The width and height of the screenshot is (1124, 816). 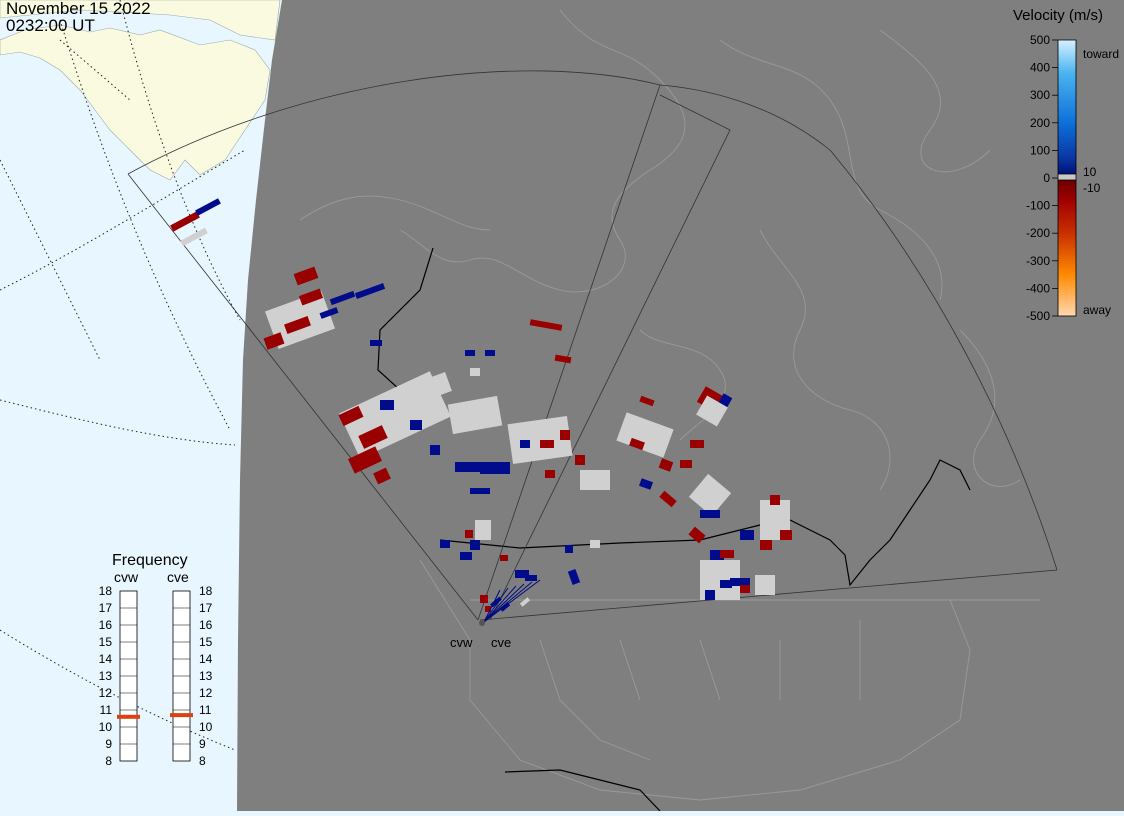 What do you see at coordinates (1097, 310) in the screenshot?
I see `velocity-label-away: away` at bounding box center [1097, 310].